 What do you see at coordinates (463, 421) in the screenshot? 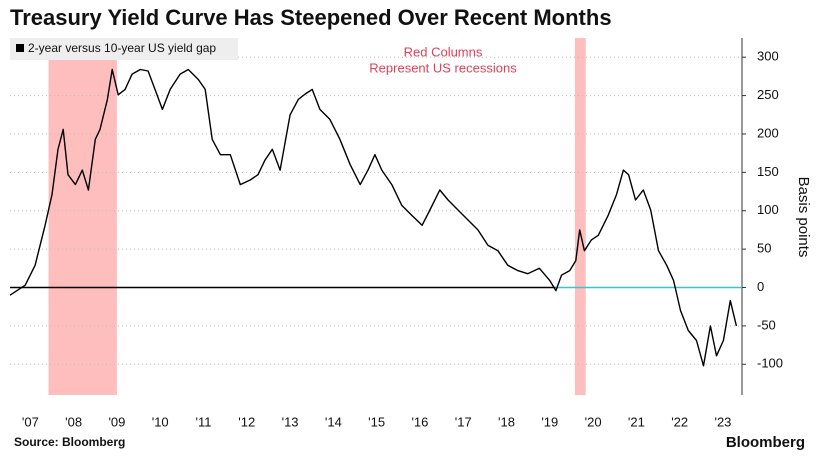
I see `x-tick-label: '17` at bounding box center [463, 421].